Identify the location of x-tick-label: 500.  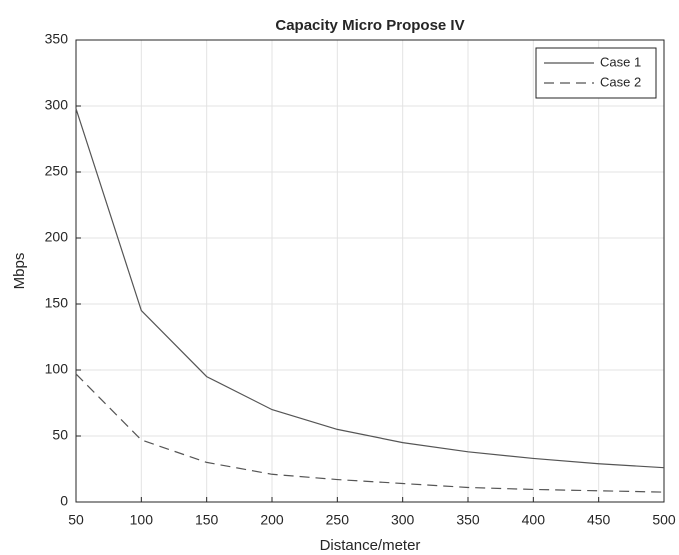
(664, 520).